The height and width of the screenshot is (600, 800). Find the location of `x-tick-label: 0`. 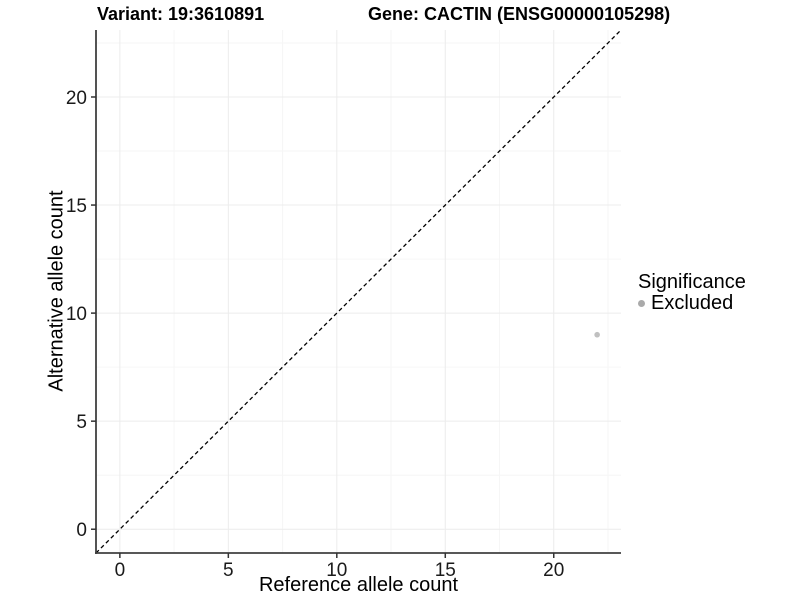

x-tick-label: 0 is located at coordinates (120, 570).